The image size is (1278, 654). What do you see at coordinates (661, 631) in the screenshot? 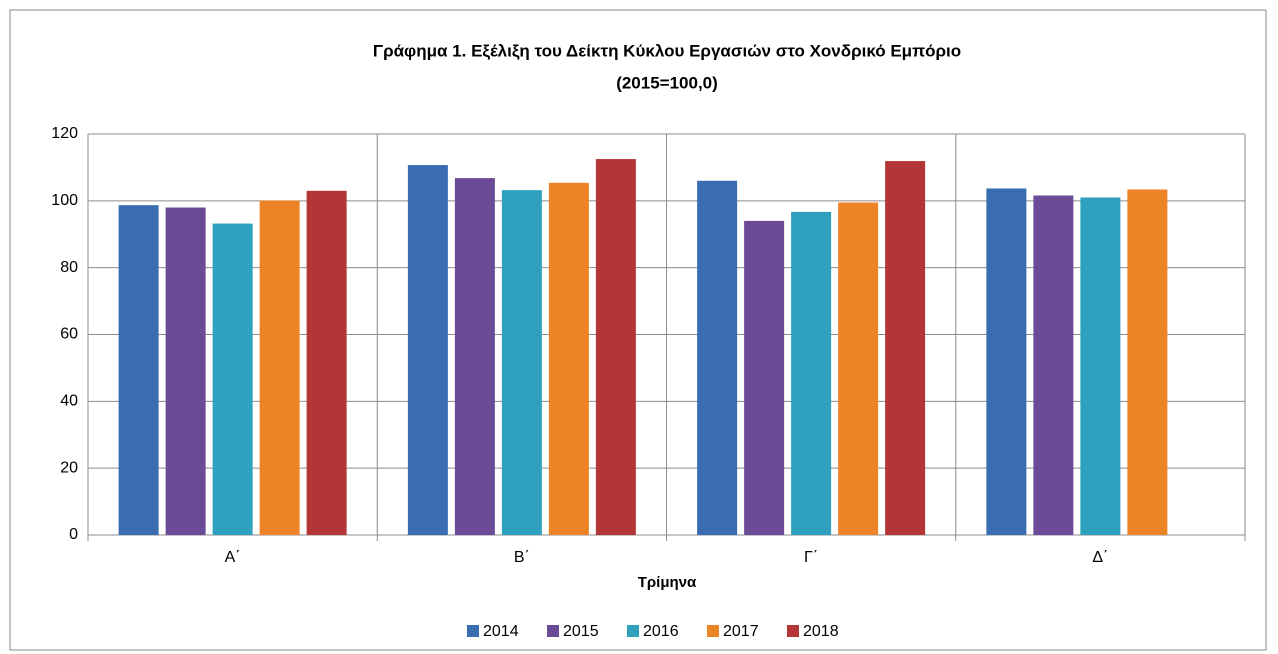
I see `legend-label: 2016` at bounding box center [661, 631].